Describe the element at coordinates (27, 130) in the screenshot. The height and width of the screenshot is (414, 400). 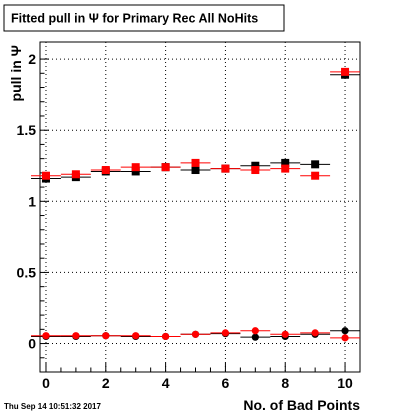
I see `y-tick-label: 1.5` at that location.